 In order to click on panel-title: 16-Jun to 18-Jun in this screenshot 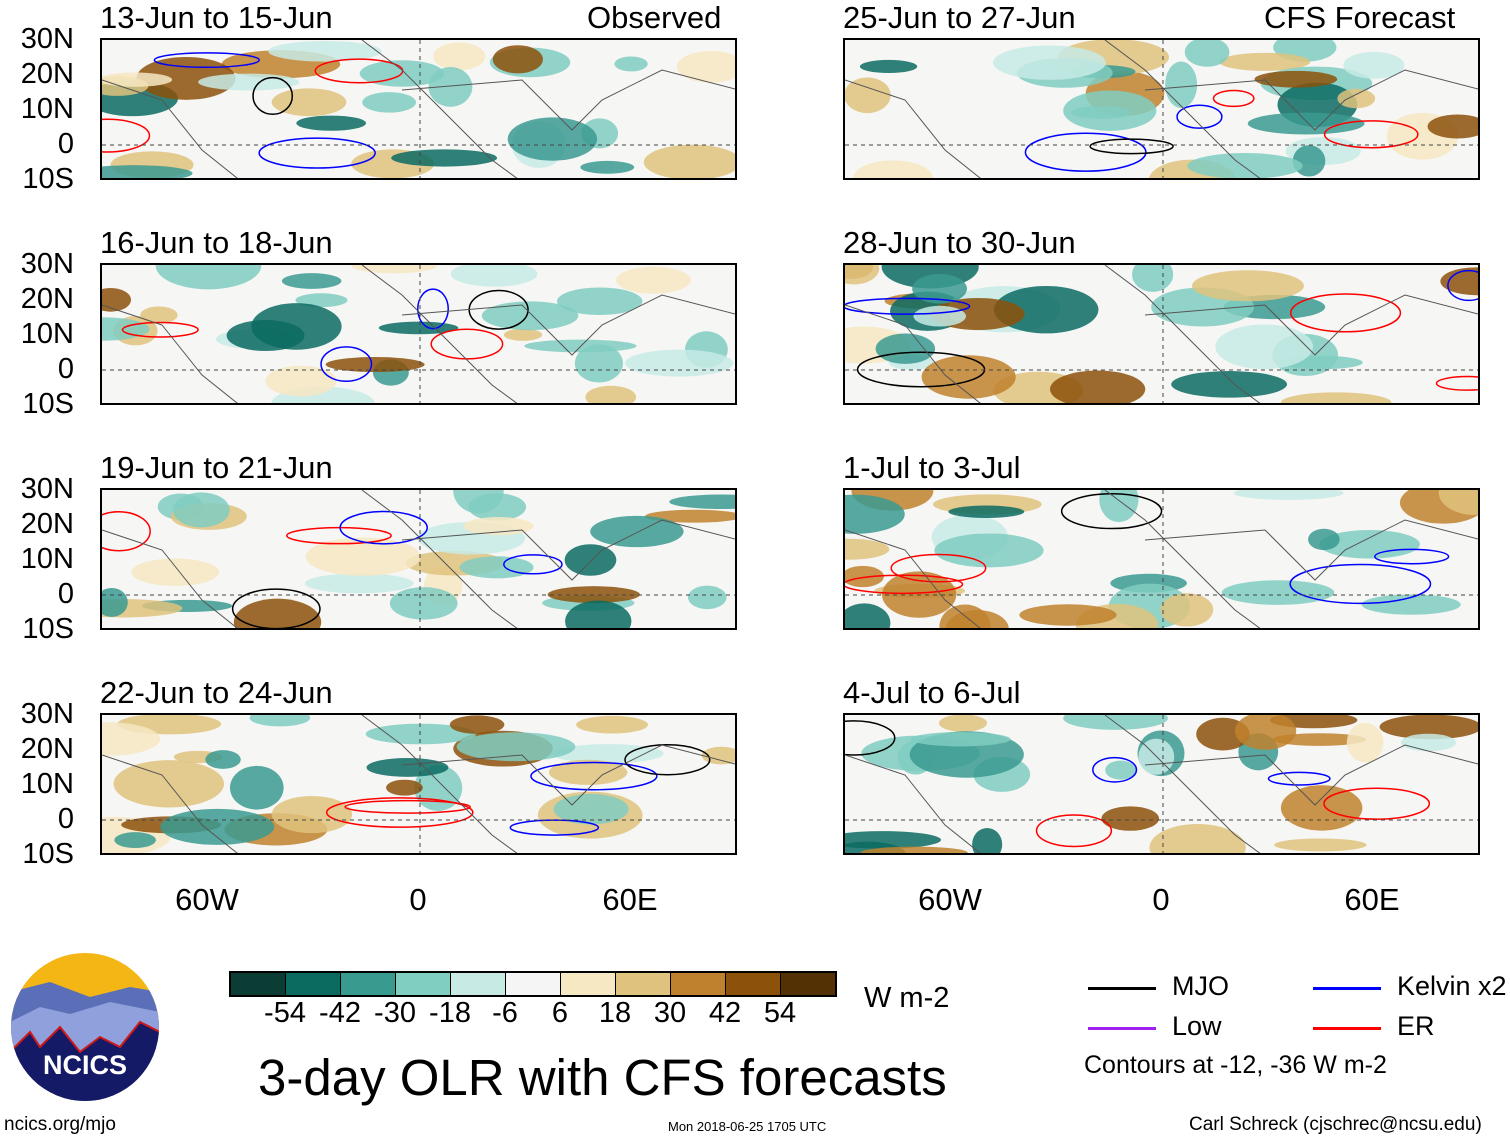, I will do `click(216, 242)`.